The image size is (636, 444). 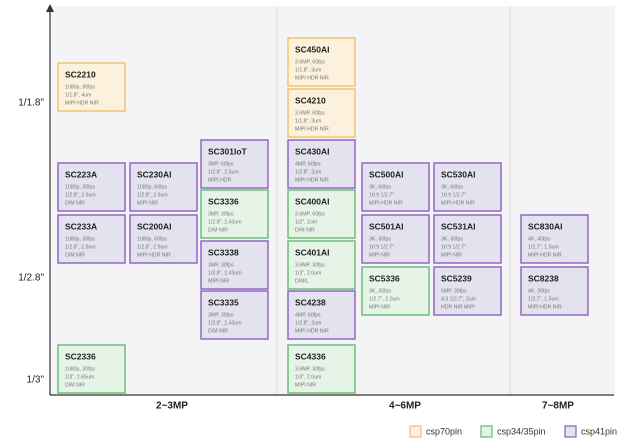 What do you see at coordinates (223, 201) in the screenshot?
I see `card-title: SC3336` at bounding box center [223, 201].